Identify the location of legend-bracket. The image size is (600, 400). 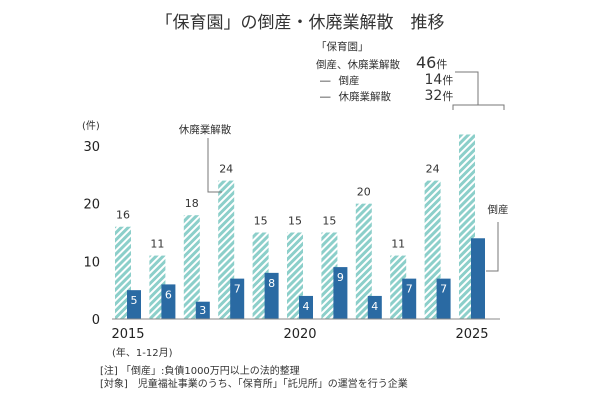
(478, 107).